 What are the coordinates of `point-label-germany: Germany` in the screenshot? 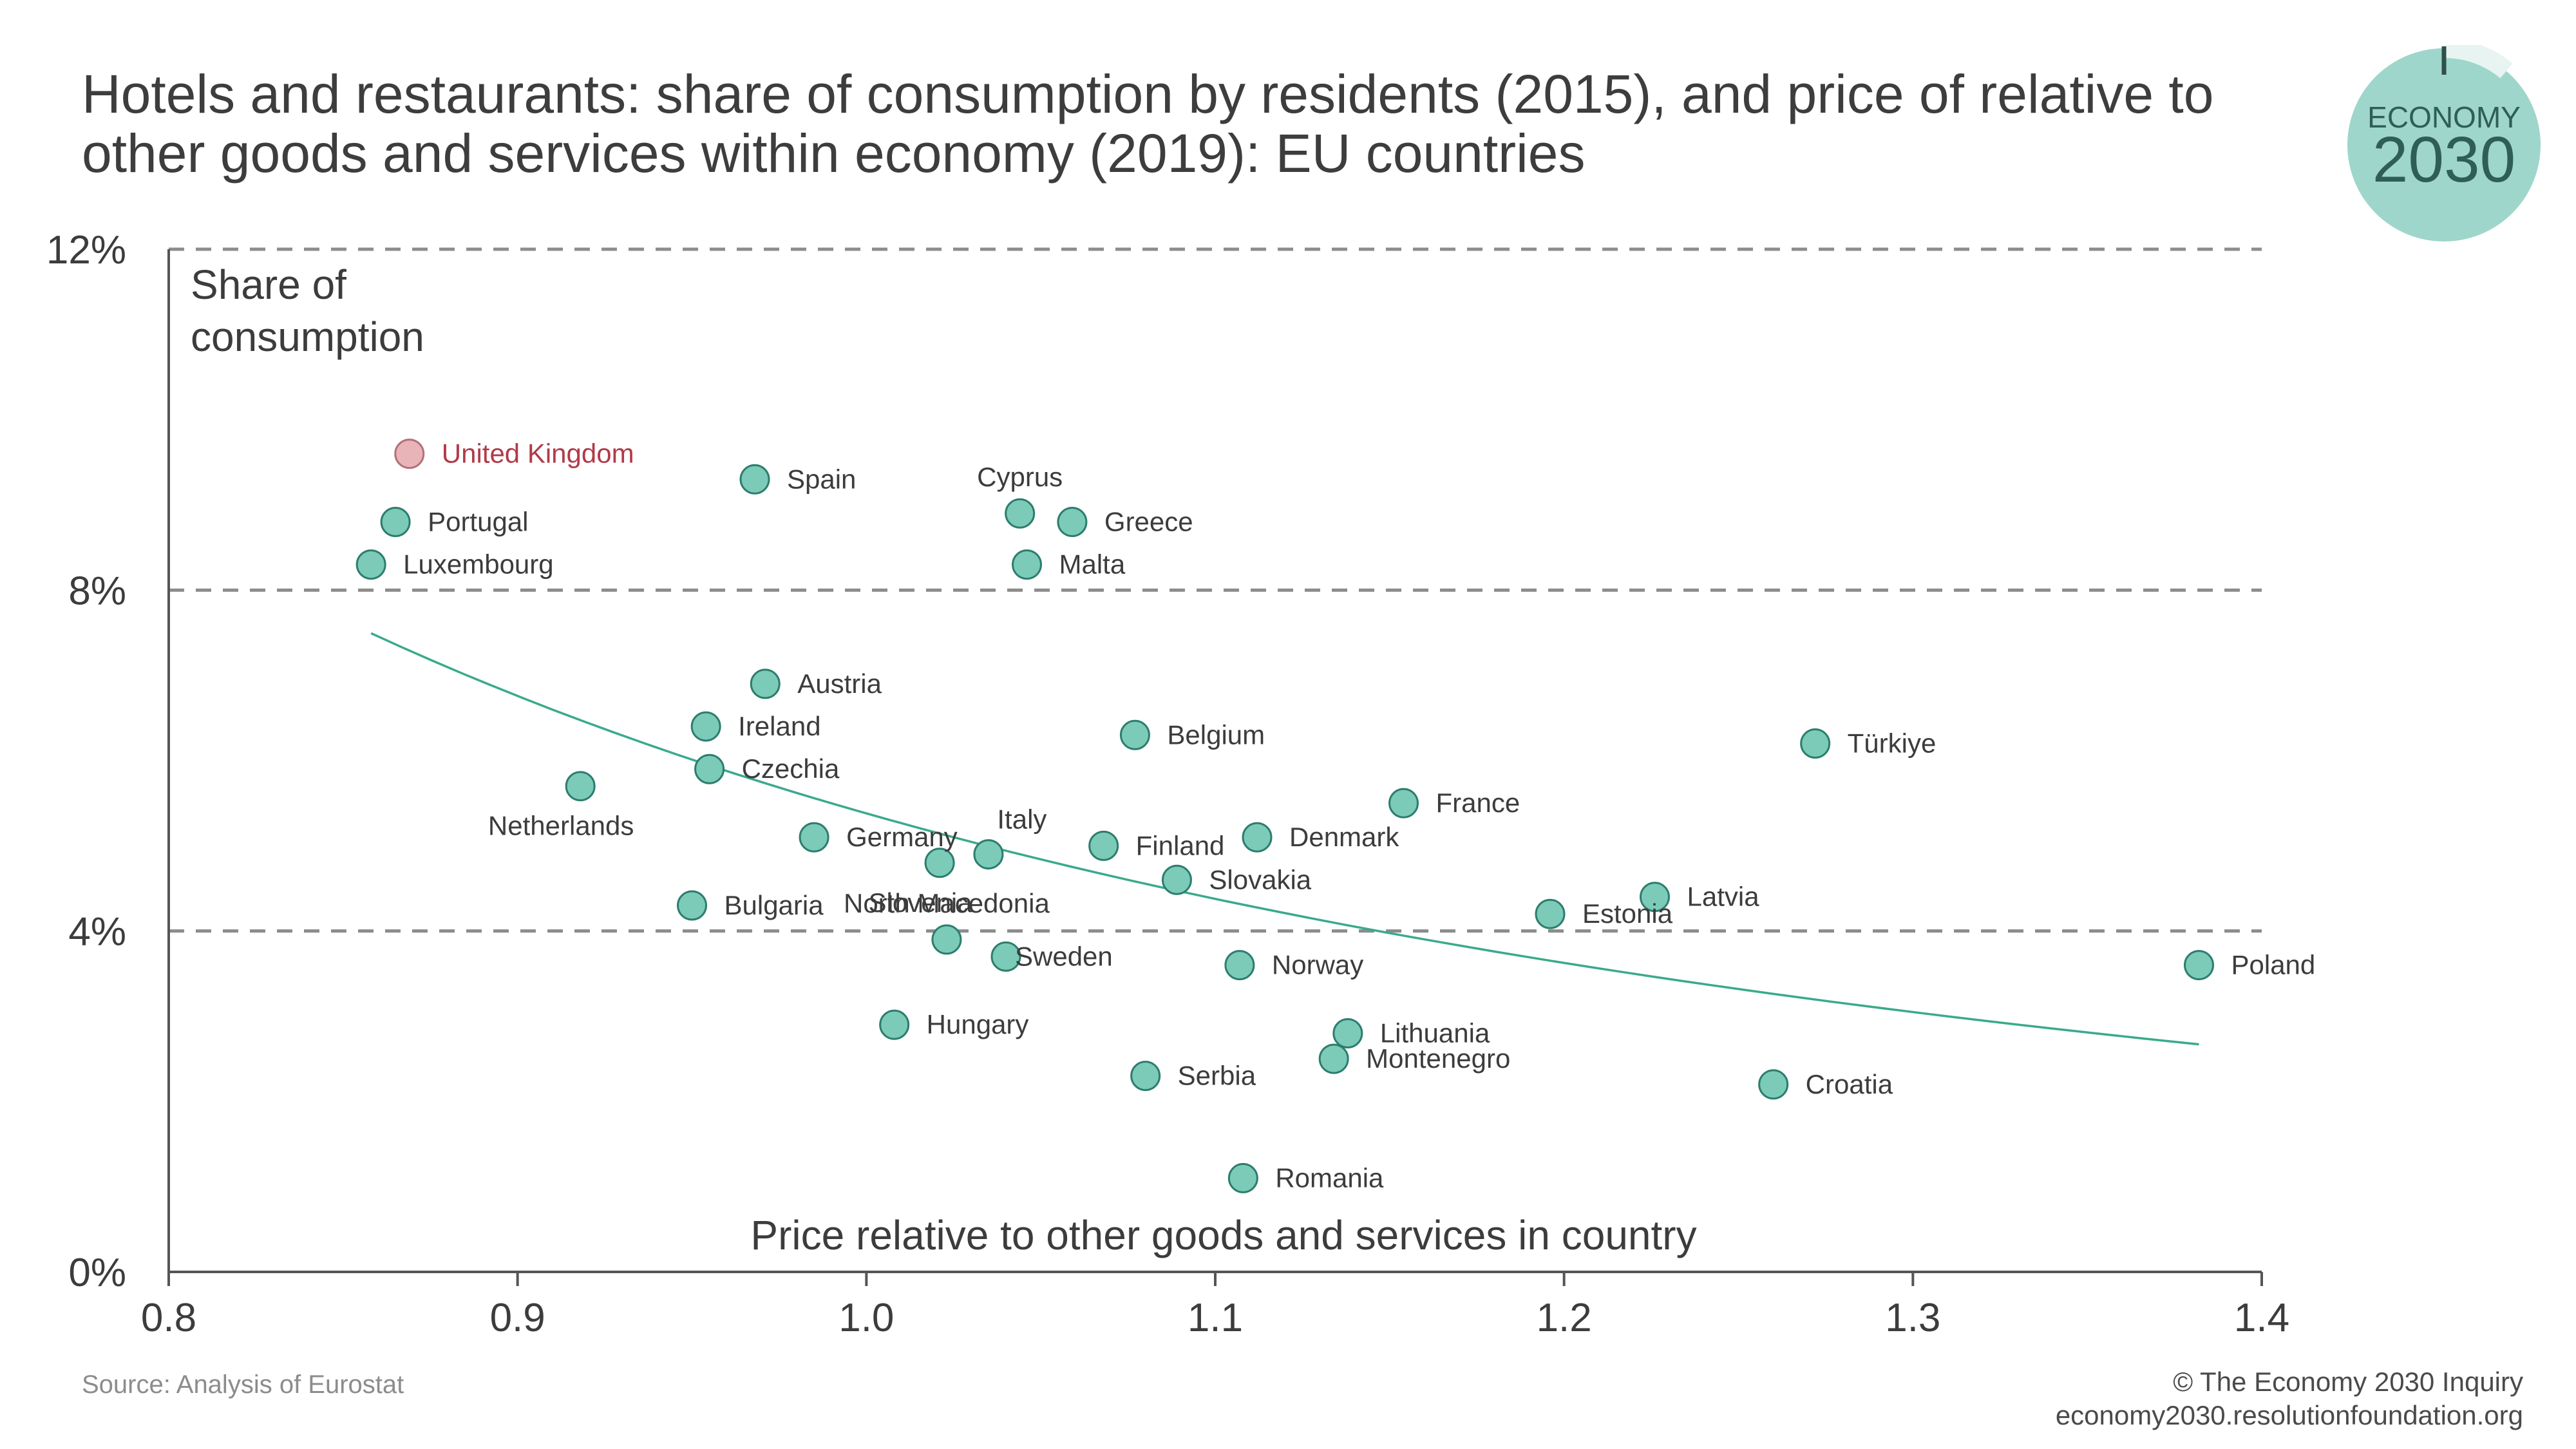 It's located at (902, 837).